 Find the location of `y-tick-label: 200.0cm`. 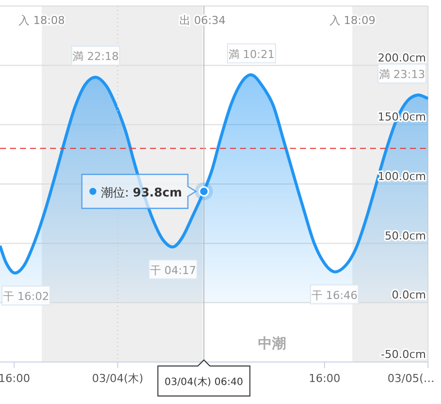

y-tick-label: 200.0cm is located at coordinates (402, 57).